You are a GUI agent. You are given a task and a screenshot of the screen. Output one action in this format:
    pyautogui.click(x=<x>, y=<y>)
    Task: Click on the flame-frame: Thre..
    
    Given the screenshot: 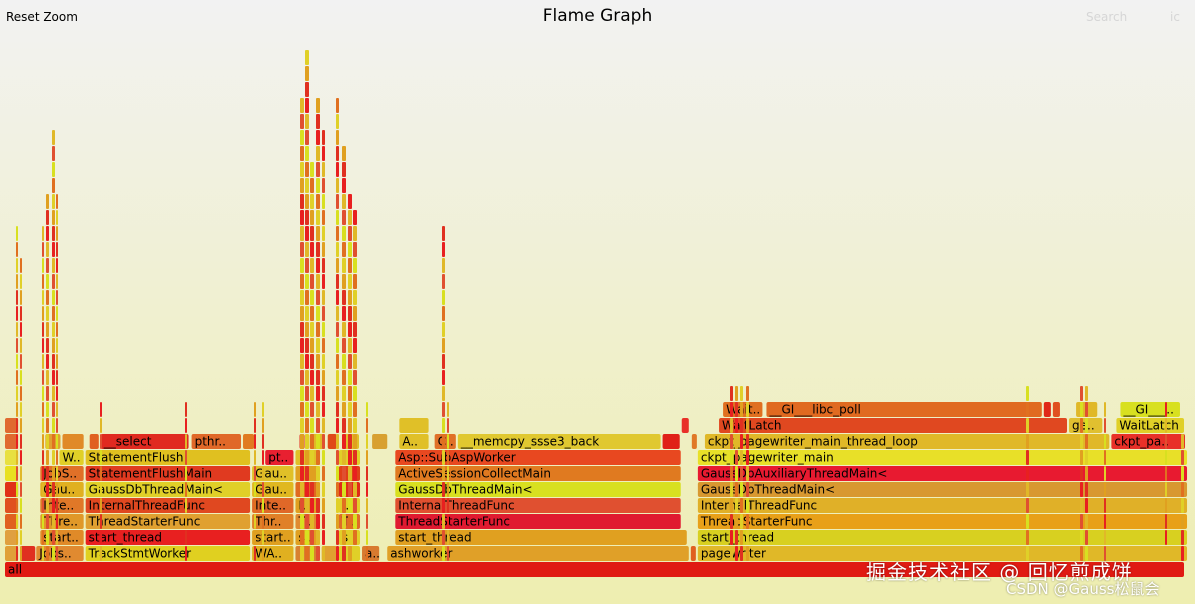 What is the action you would take?
    pyautogui.click(x=62, y=521)
    